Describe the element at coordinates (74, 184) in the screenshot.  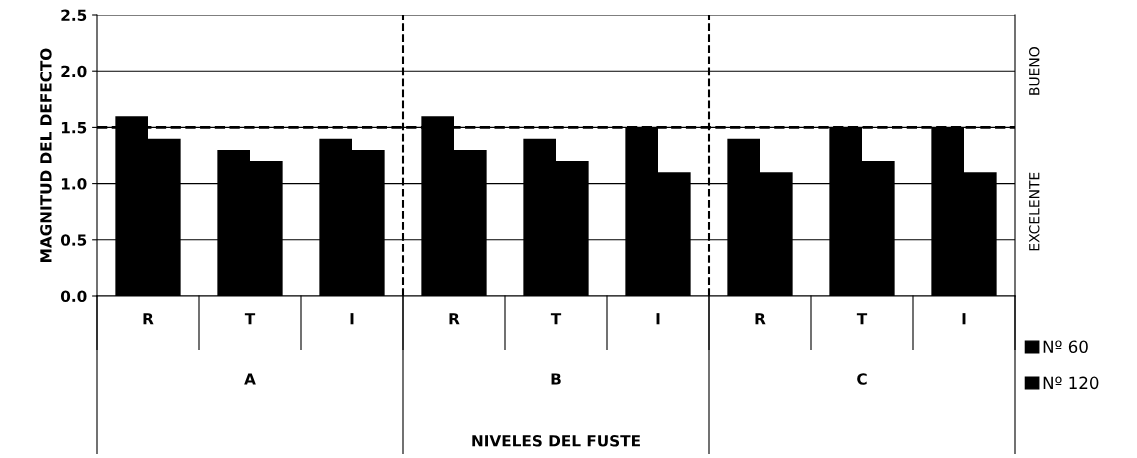
I see `y-tick-label: 1.0` at that location.